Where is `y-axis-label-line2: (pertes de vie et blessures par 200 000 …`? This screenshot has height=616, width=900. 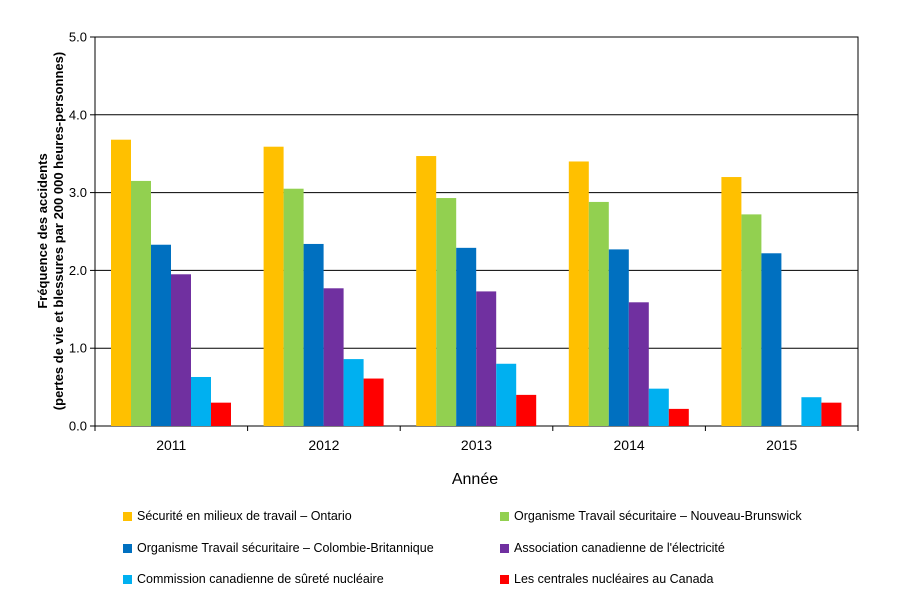
y-axis-label-line2: (pertes de vie et blessures par 200 000 … is located at coordinates (58, 231).